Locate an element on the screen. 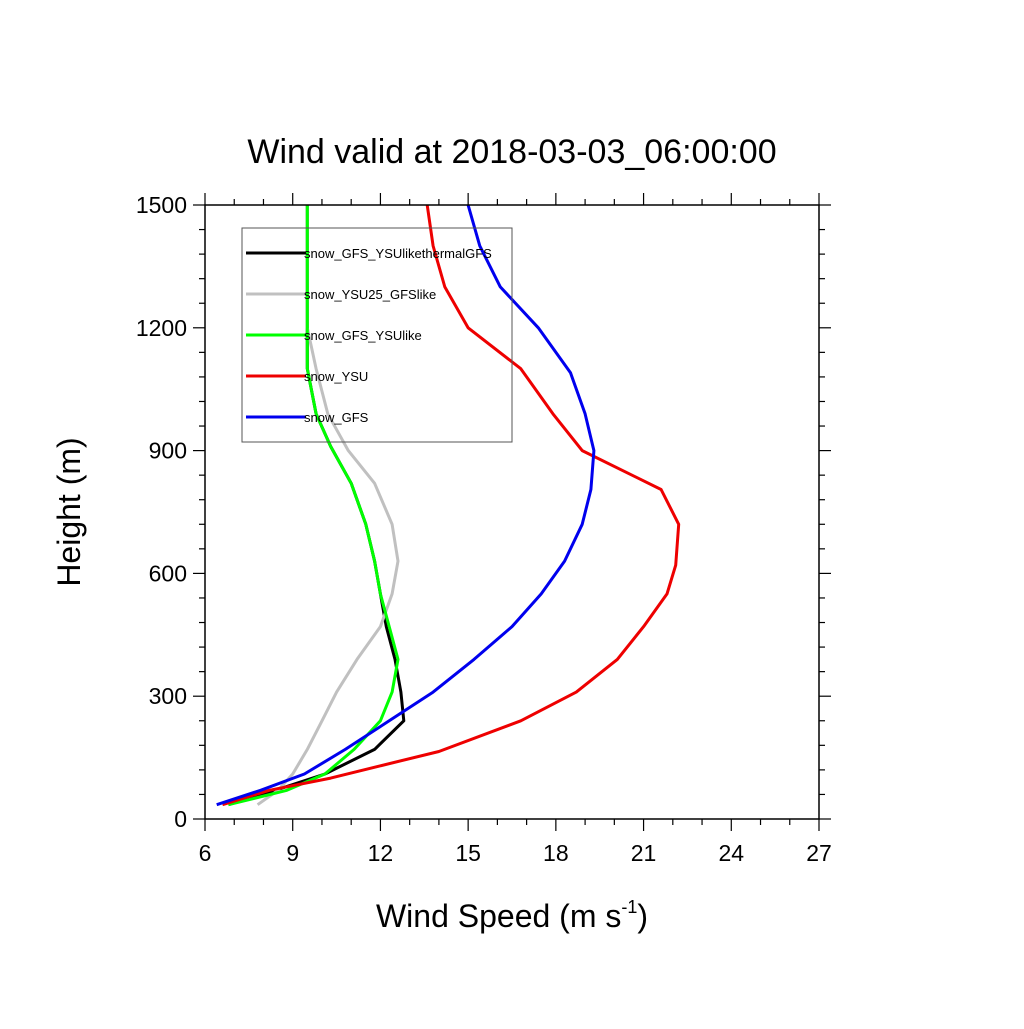 Image resolution: width=1024 pixels, height=1029 pixels. x-tick-label: 24 is located at coordinates (731, 853).